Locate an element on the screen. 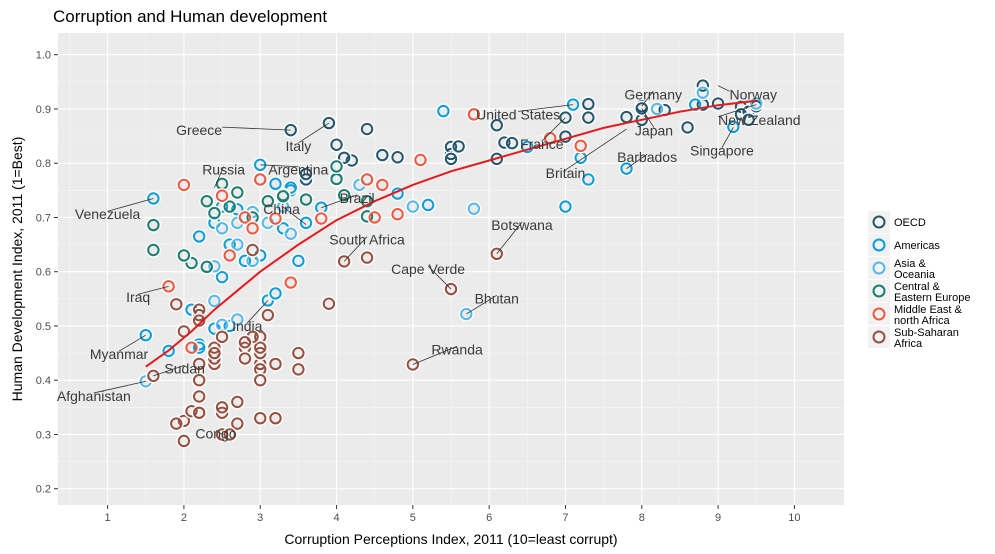 Image resolution: width=995 pixels, height=554 pixels. legend-label-line: Africa is located at coordinates (908, 344).